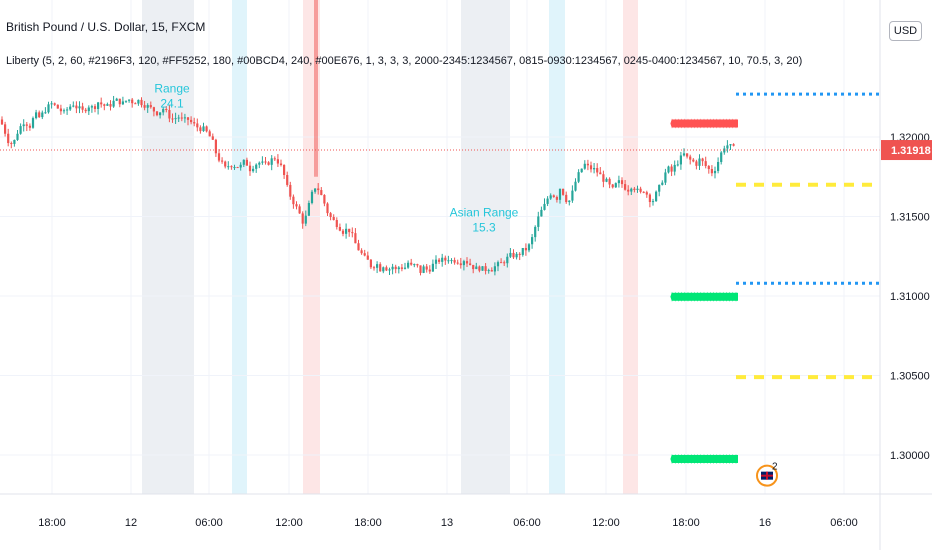 This screenshot has width=932, height=550. I want to click on x-tick-label-2: 06:00, so click(209, 523).